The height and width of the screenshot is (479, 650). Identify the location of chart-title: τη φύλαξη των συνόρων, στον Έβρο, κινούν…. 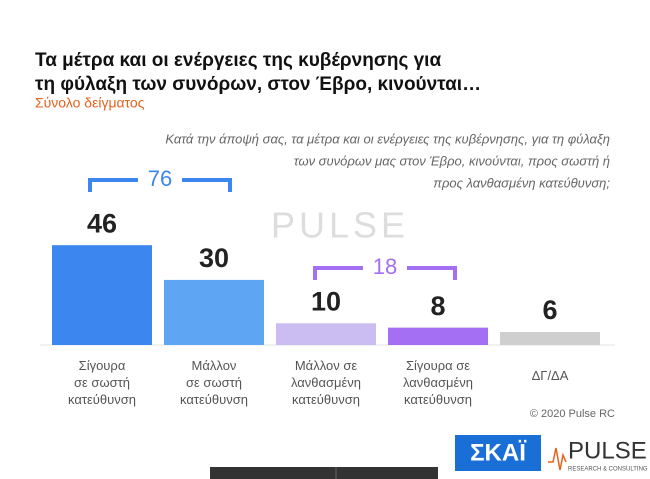
(258, 84).